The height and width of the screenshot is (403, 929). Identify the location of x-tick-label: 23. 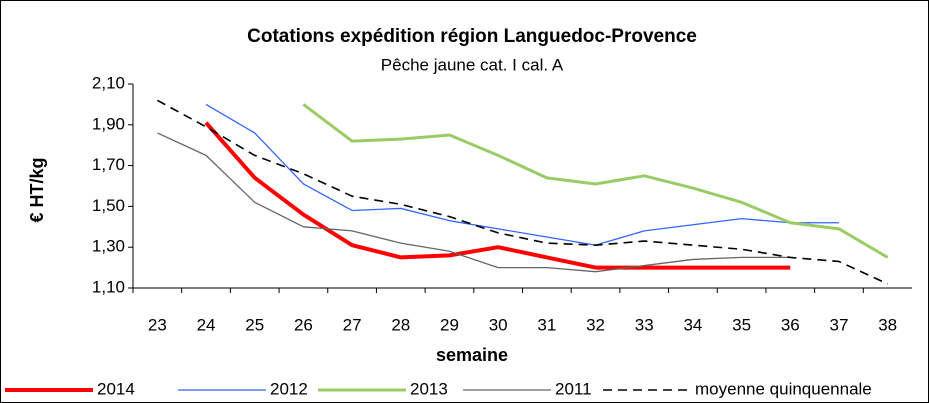
(157, 324).